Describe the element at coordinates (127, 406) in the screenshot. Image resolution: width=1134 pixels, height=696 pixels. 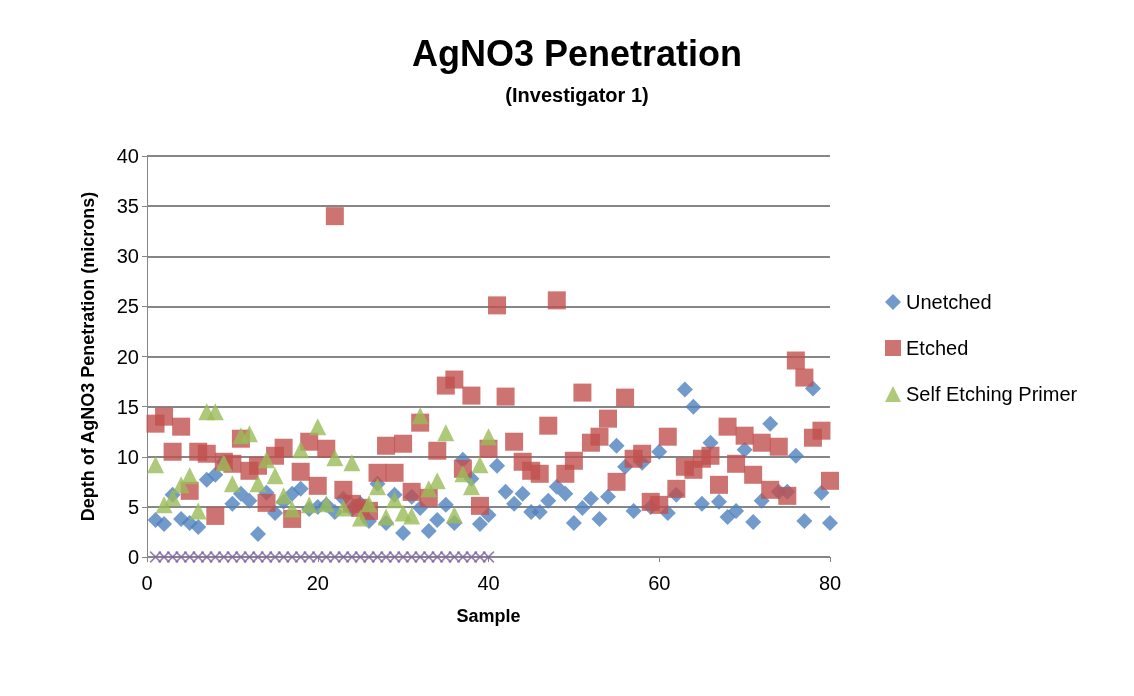
I see `y-tick-label: 15` at that location.